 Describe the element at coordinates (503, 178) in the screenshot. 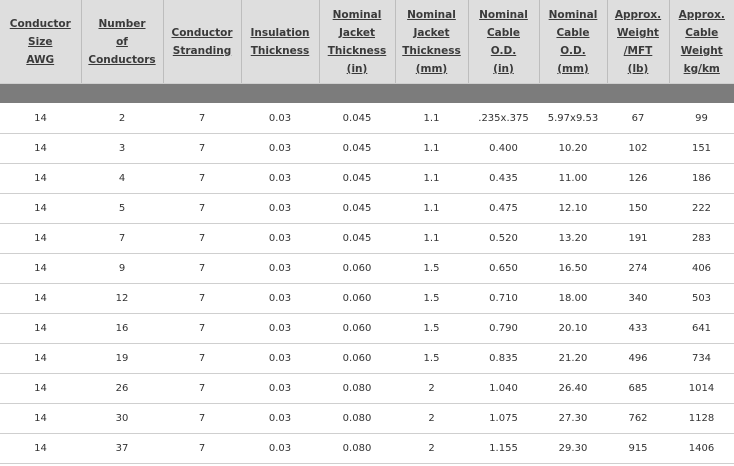

I see `cell-cable-od-in: 0.435` at that location.